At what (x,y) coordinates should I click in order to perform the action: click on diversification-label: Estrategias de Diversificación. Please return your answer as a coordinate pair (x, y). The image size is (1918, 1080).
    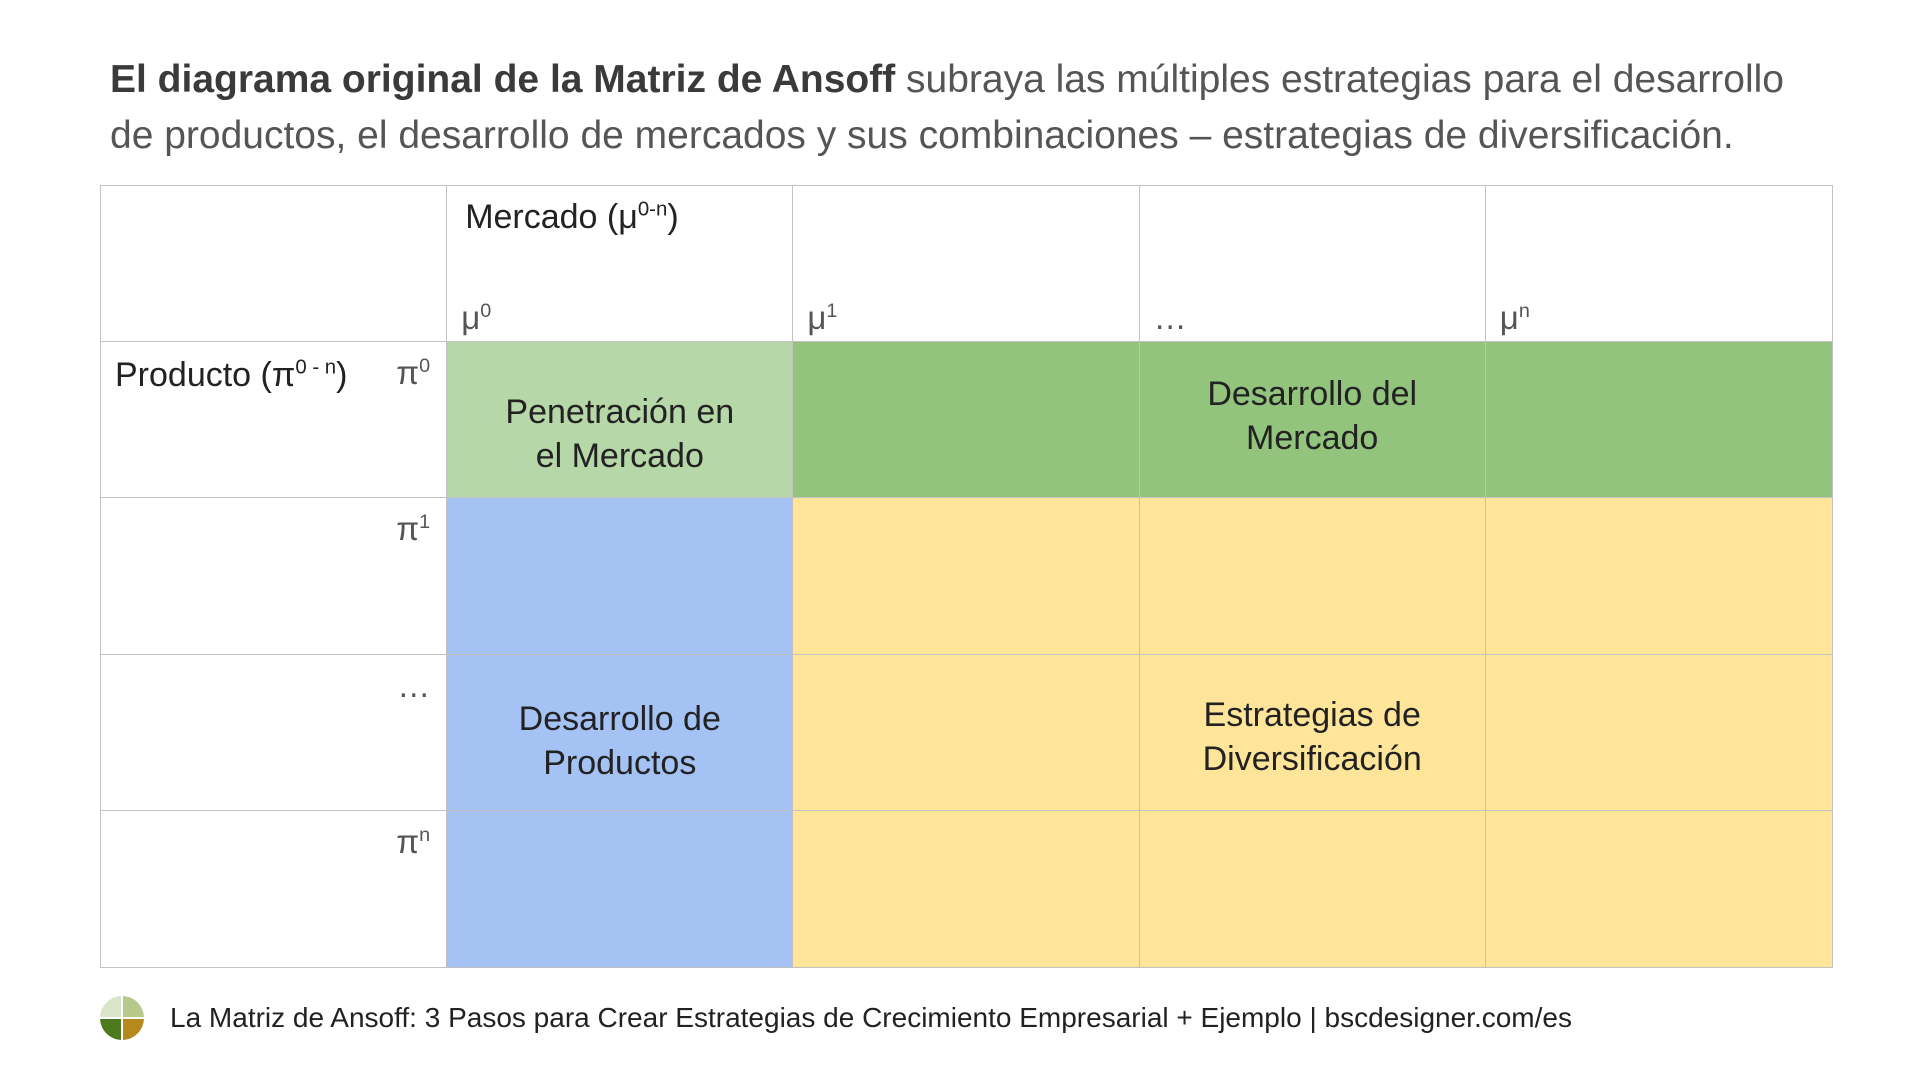
    Looking at the image, I should click on (1312, 736).